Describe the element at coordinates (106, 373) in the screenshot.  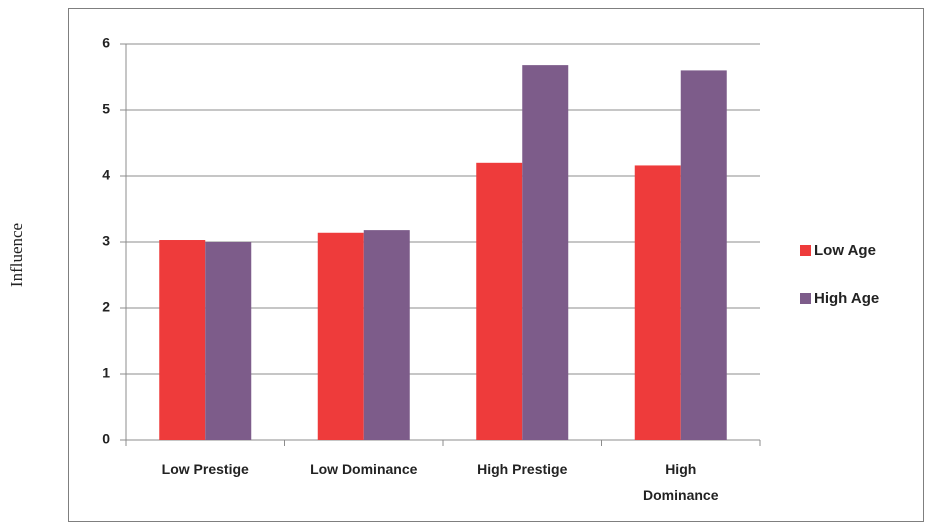
I see `y-tick-label: 1` at that location.